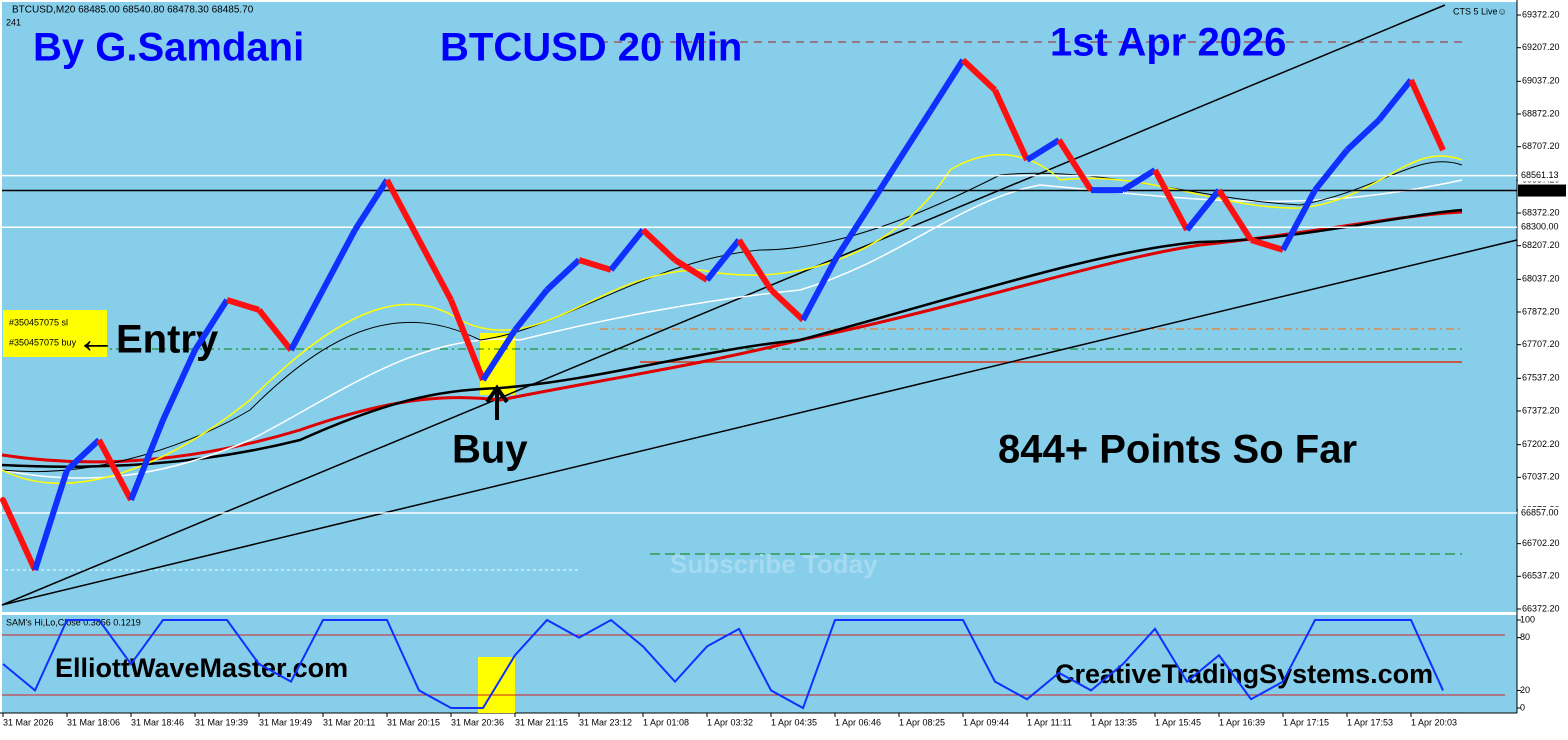 The height and width of the screenshot is (740, 1568). Describe the element at coordinates (147, 340) in the screenshot. I see `entry-label: ←Entry` at that location.